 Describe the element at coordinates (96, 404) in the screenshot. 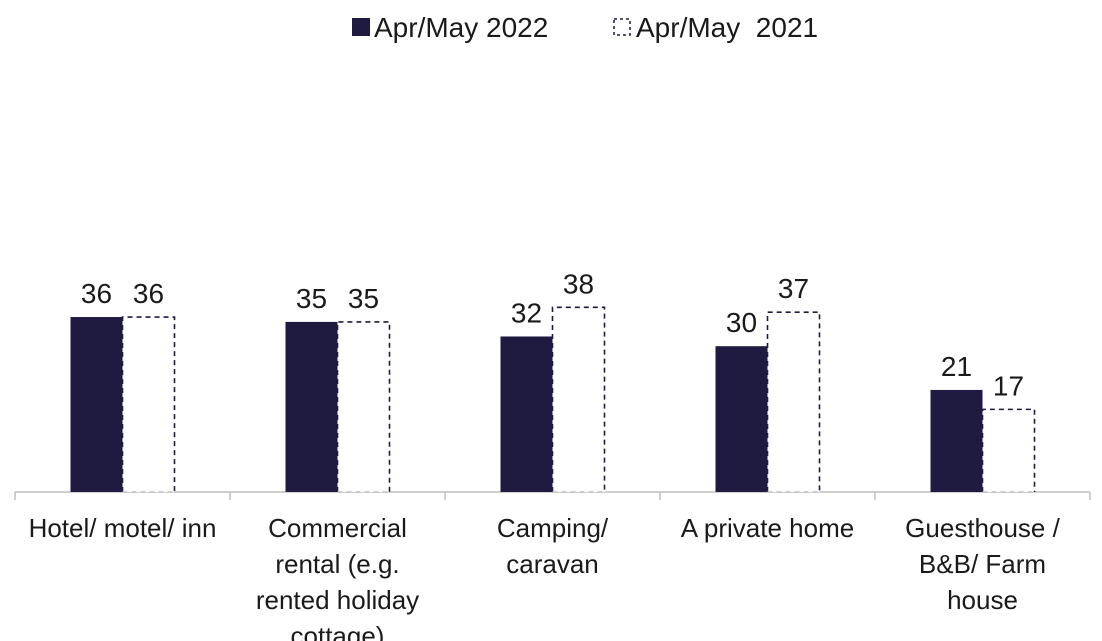

I see `bar-apr-may-2022-hotel-motel-inn` at that location.